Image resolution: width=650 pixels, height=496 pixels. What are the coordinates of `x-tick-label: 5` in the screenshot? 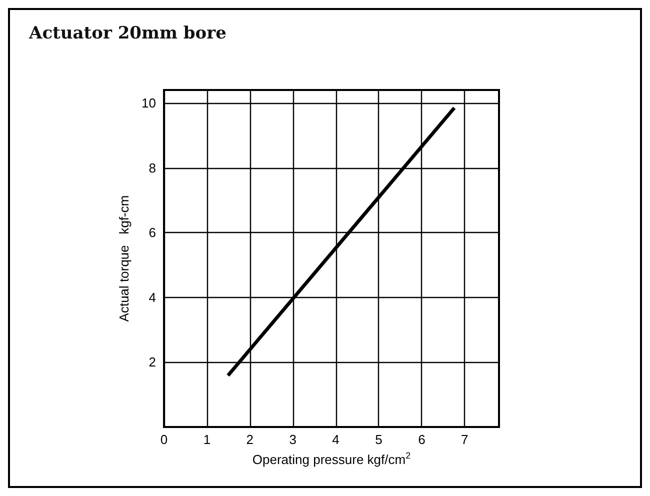 It's located at (378, 439).